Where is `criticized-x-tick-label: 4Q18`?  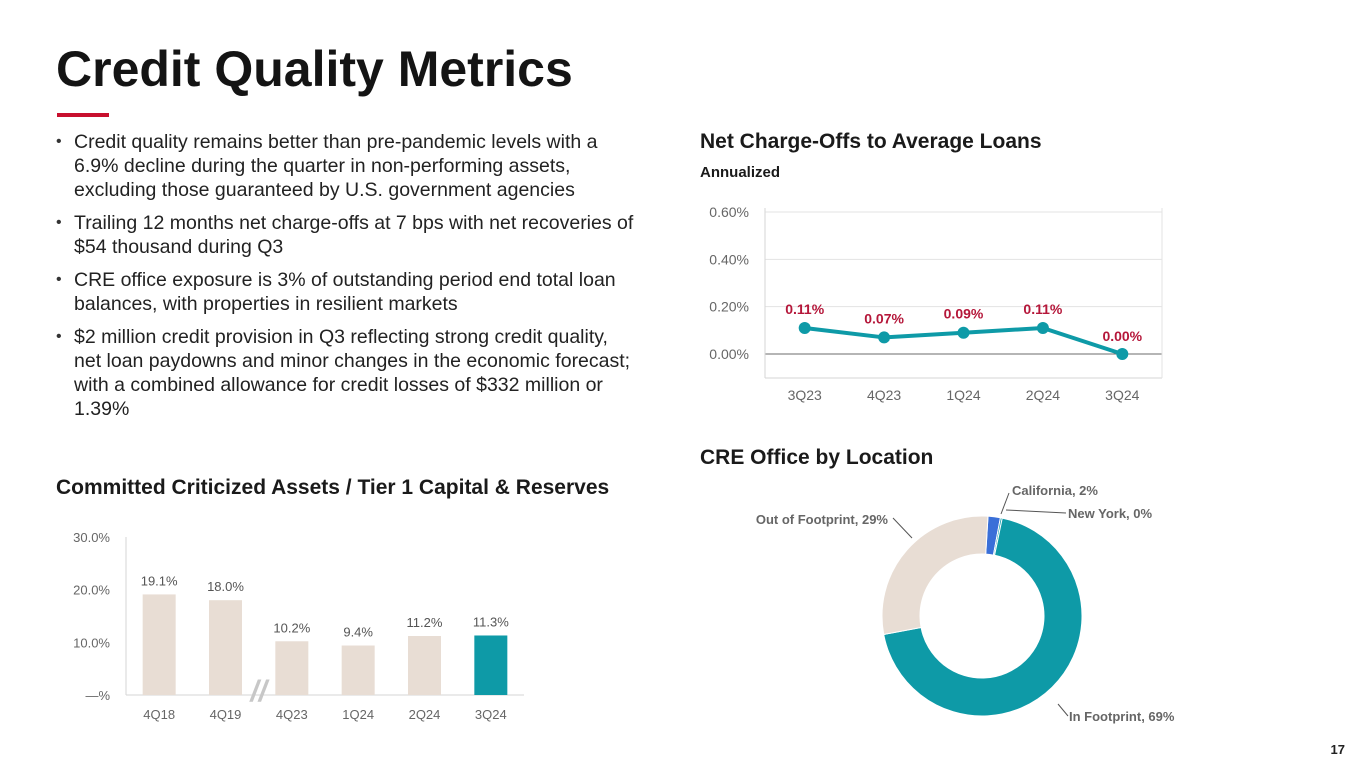 criticized-x-tick-label: 4Q18 is located at coordinates (159, 714).